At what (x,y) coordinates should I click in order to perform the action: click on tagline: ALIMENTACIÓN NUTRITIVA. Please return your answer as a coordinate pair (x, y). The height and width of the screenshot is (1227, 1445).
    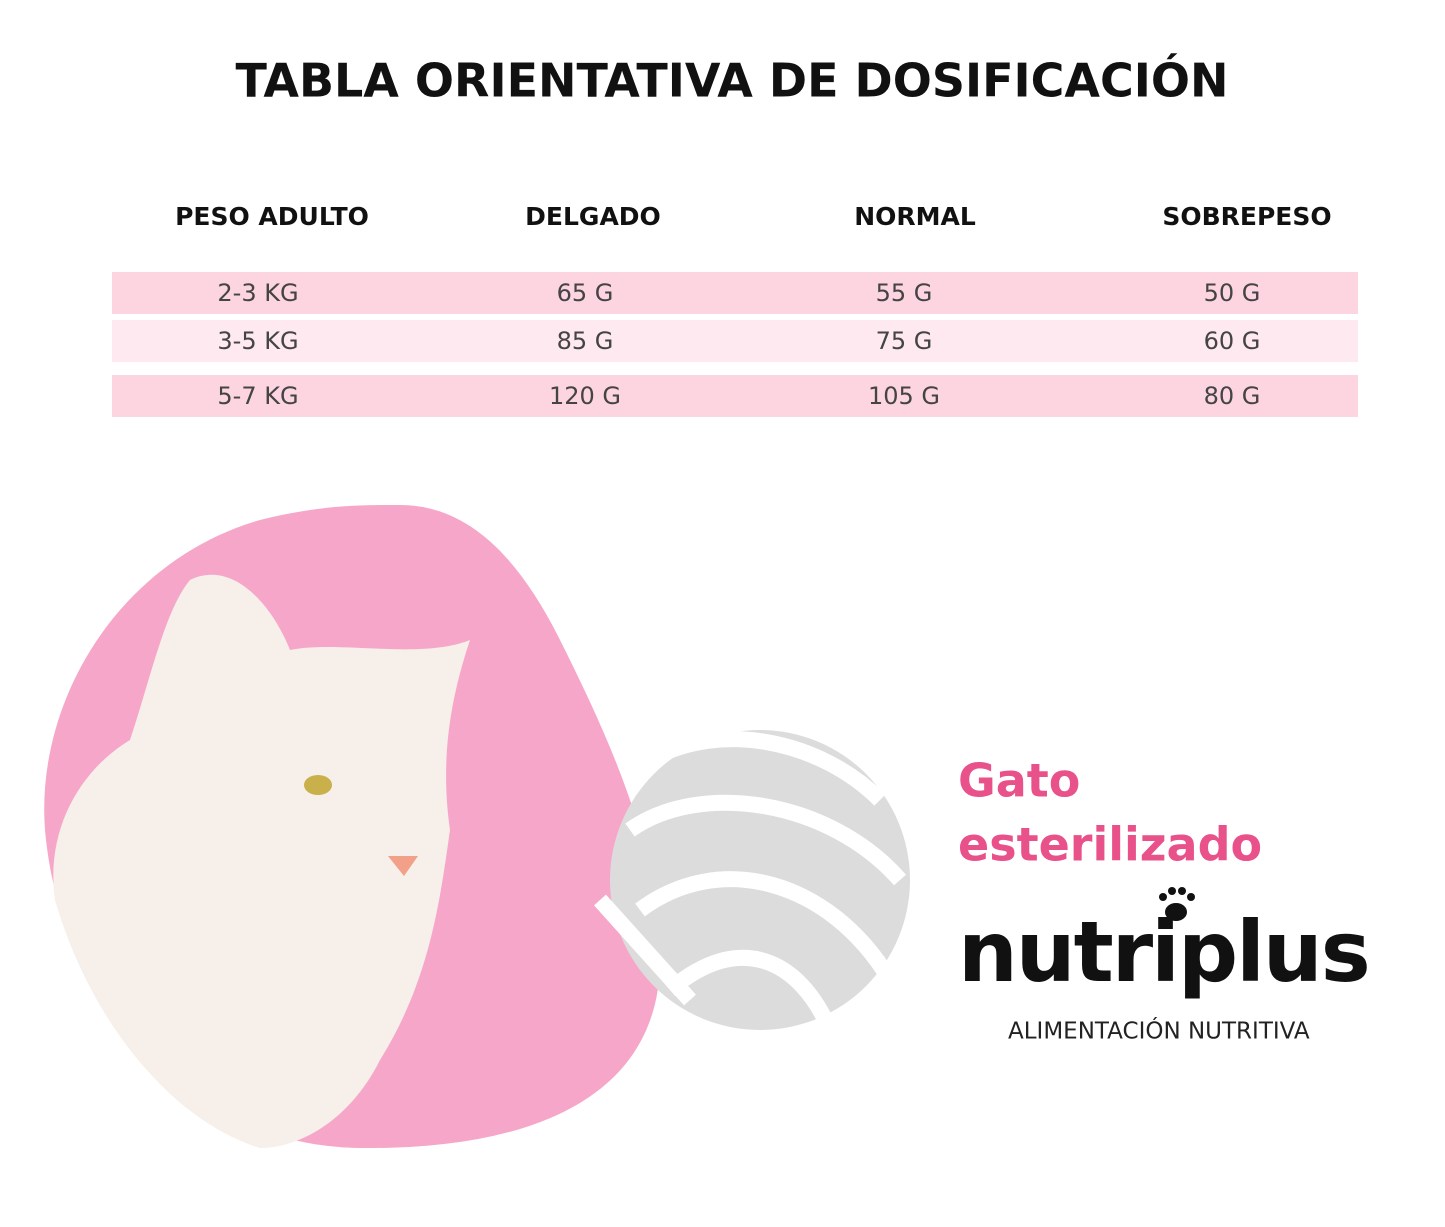
    Looking at the image, I should click on (1159, 1031).